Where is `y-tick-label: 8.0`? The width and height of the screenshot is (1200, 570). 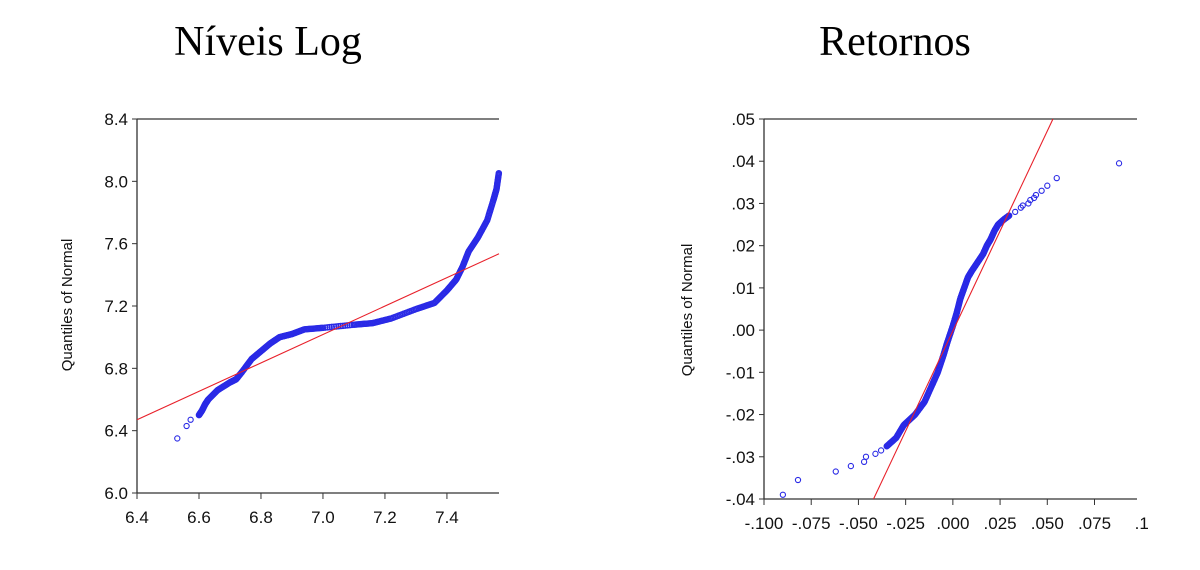
y-tick-label: 8.0 is located at coordinates (116, 181).